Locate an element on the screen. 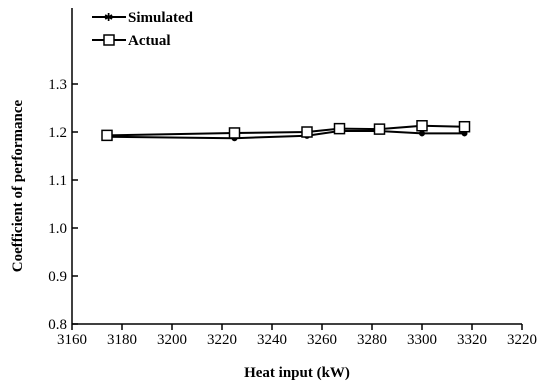 The image size is (552, 385). x-tick-label: 3320 is located at coordinates (472, 340).